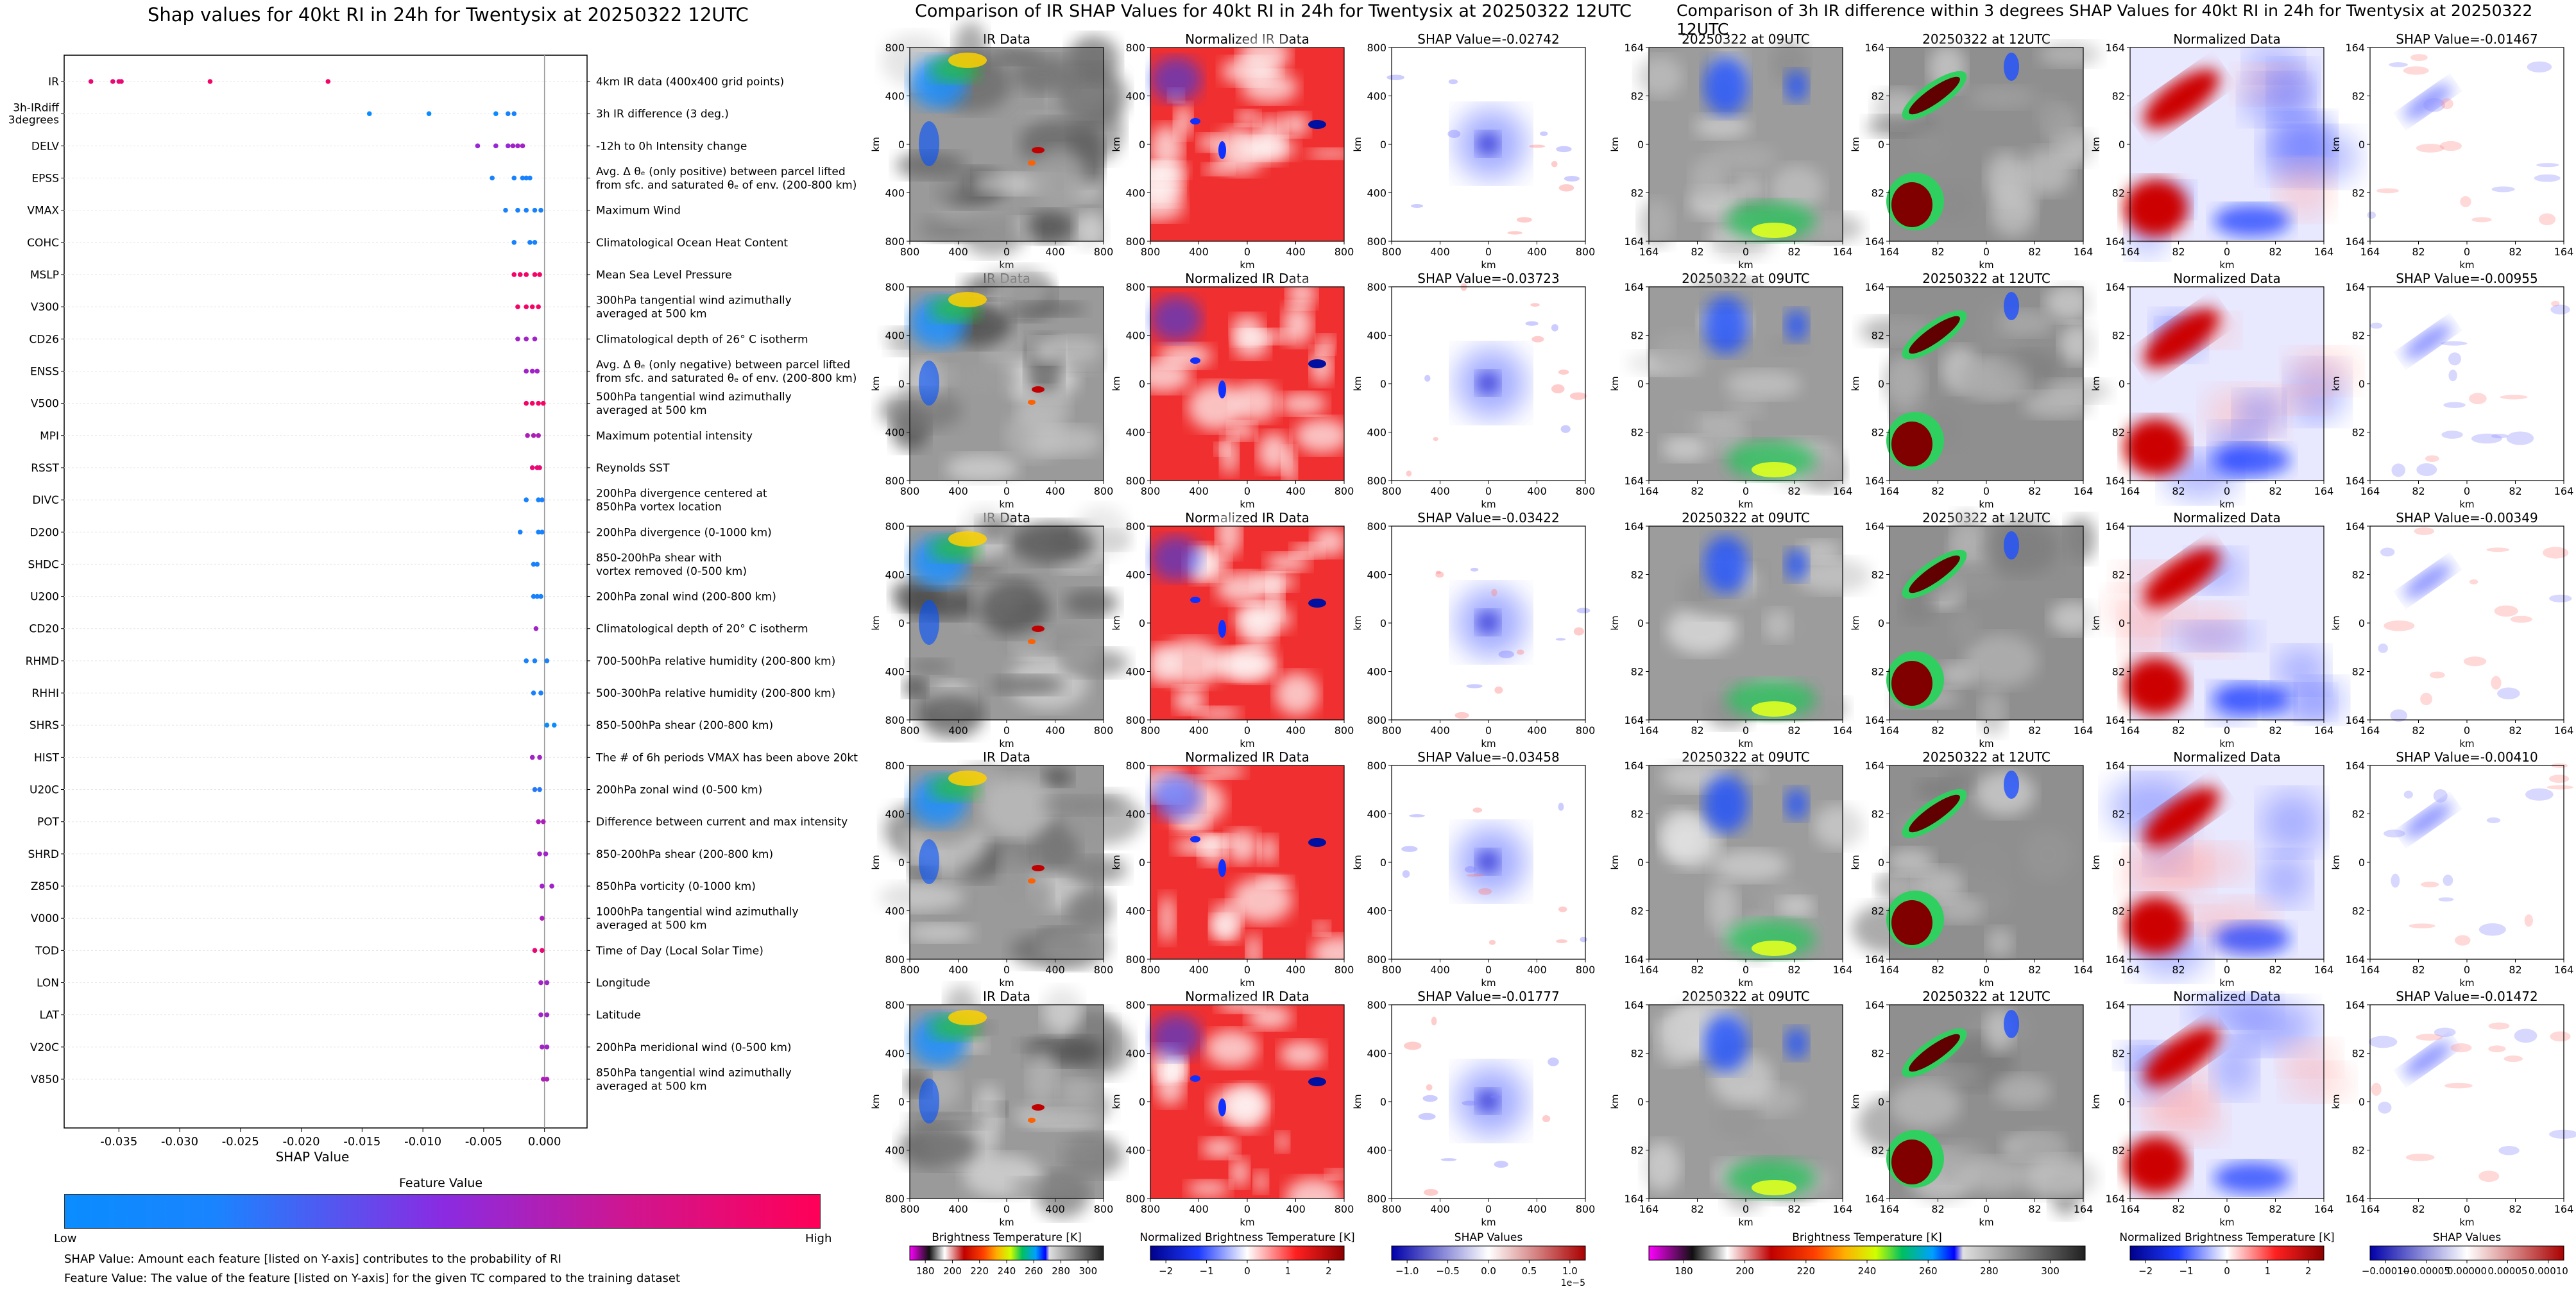 The width and height of the screenshot is (2576, 1289). What do you see at coordinates (44, 597) in the screenshot?
I see `feature-code-label: U200` at bounding box center [44, 597].